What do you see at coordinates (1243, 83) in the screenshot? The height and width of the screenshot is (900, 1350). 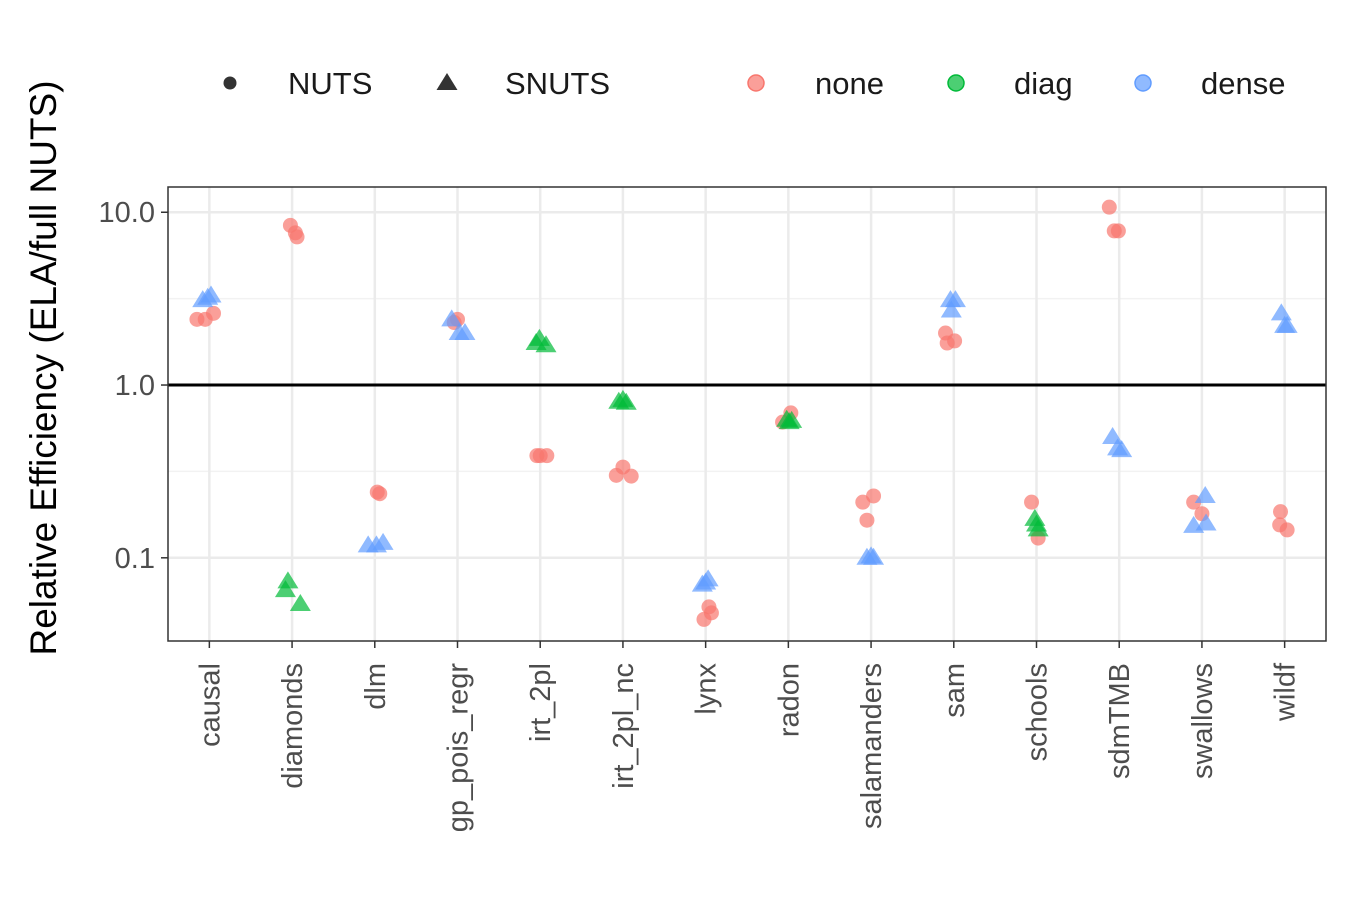 I see `legend-label: dense` at bounding box center [1243, 83].